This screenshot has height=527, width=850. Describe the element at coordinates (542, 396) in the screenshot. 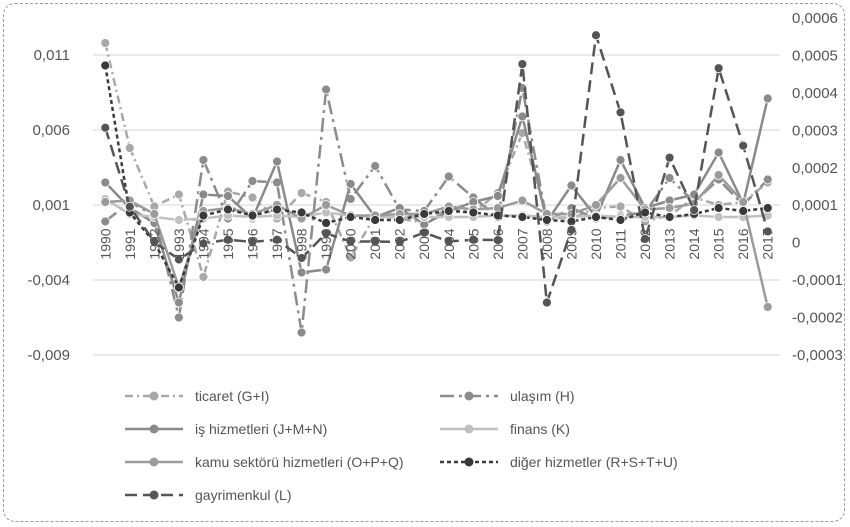

I see `legend-label: ulaşım (H)` at that location.